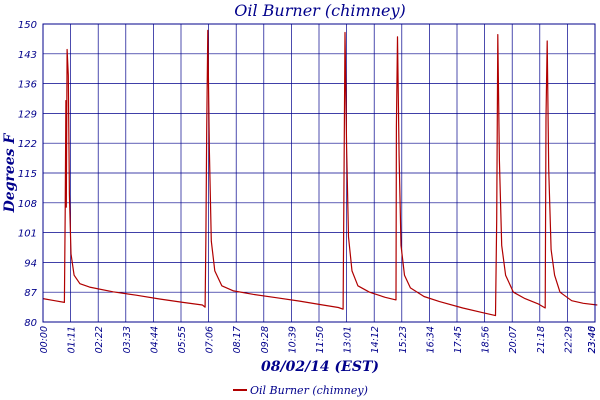 The height and width of the screenshot is (400, 600). Describe the element at coordinates (27, 85) in the screenshot. I see `y-tick-label: 136` at that location.